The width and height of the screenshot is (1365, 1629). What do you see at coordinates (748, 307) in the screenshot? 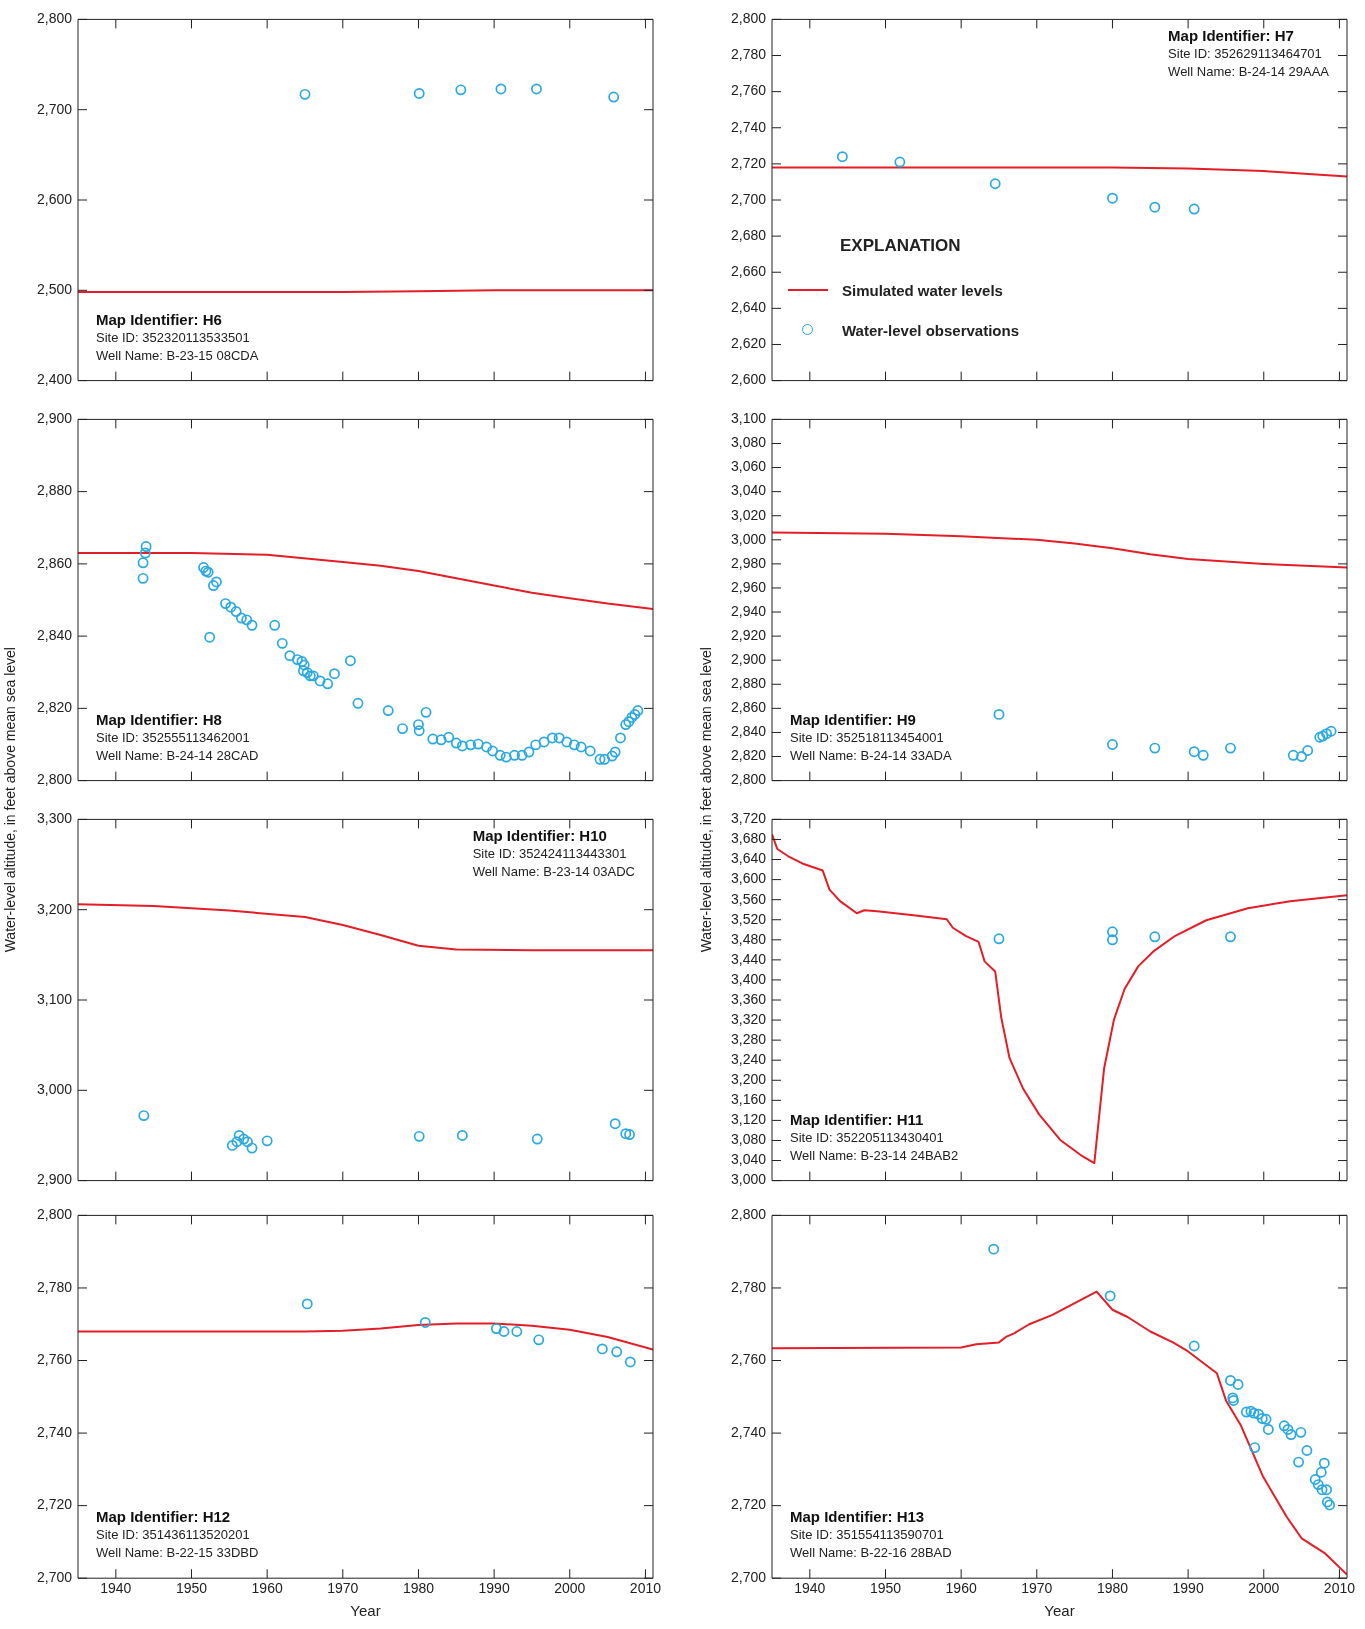
I see `y-tick-label: 2,640` at bounding box center [748, 307].